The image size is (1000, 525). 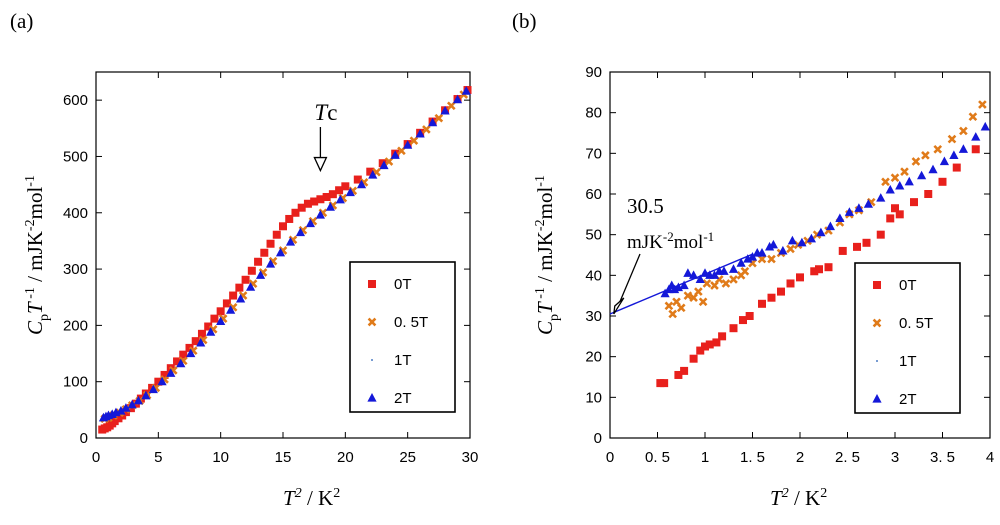 I want to click on y-tick-label: 600, so click(x=75, y=100).